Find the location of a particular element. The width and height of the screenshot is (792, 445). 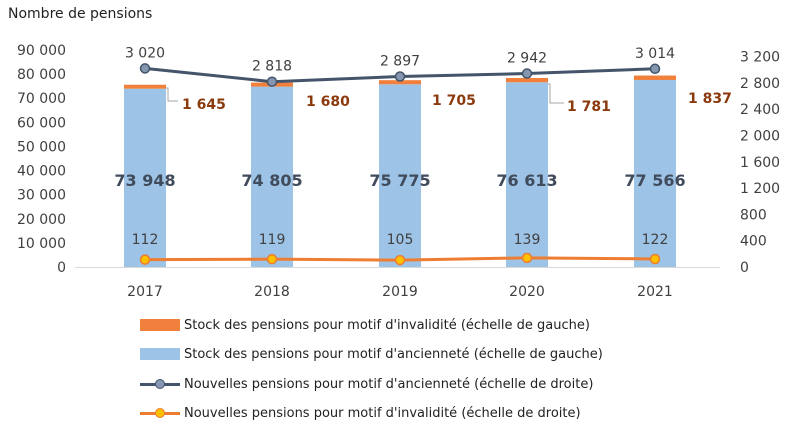

data-label-seniority-new: 2 897 is located at coordinates (400, 62).